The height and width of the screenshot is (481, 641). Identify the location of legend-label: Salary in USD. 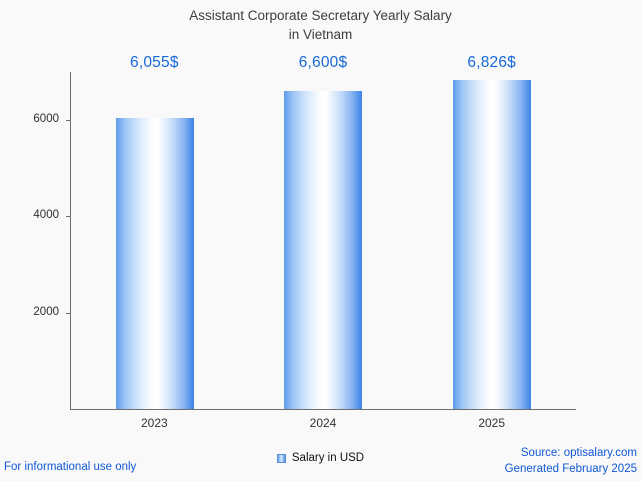
(328, 458).